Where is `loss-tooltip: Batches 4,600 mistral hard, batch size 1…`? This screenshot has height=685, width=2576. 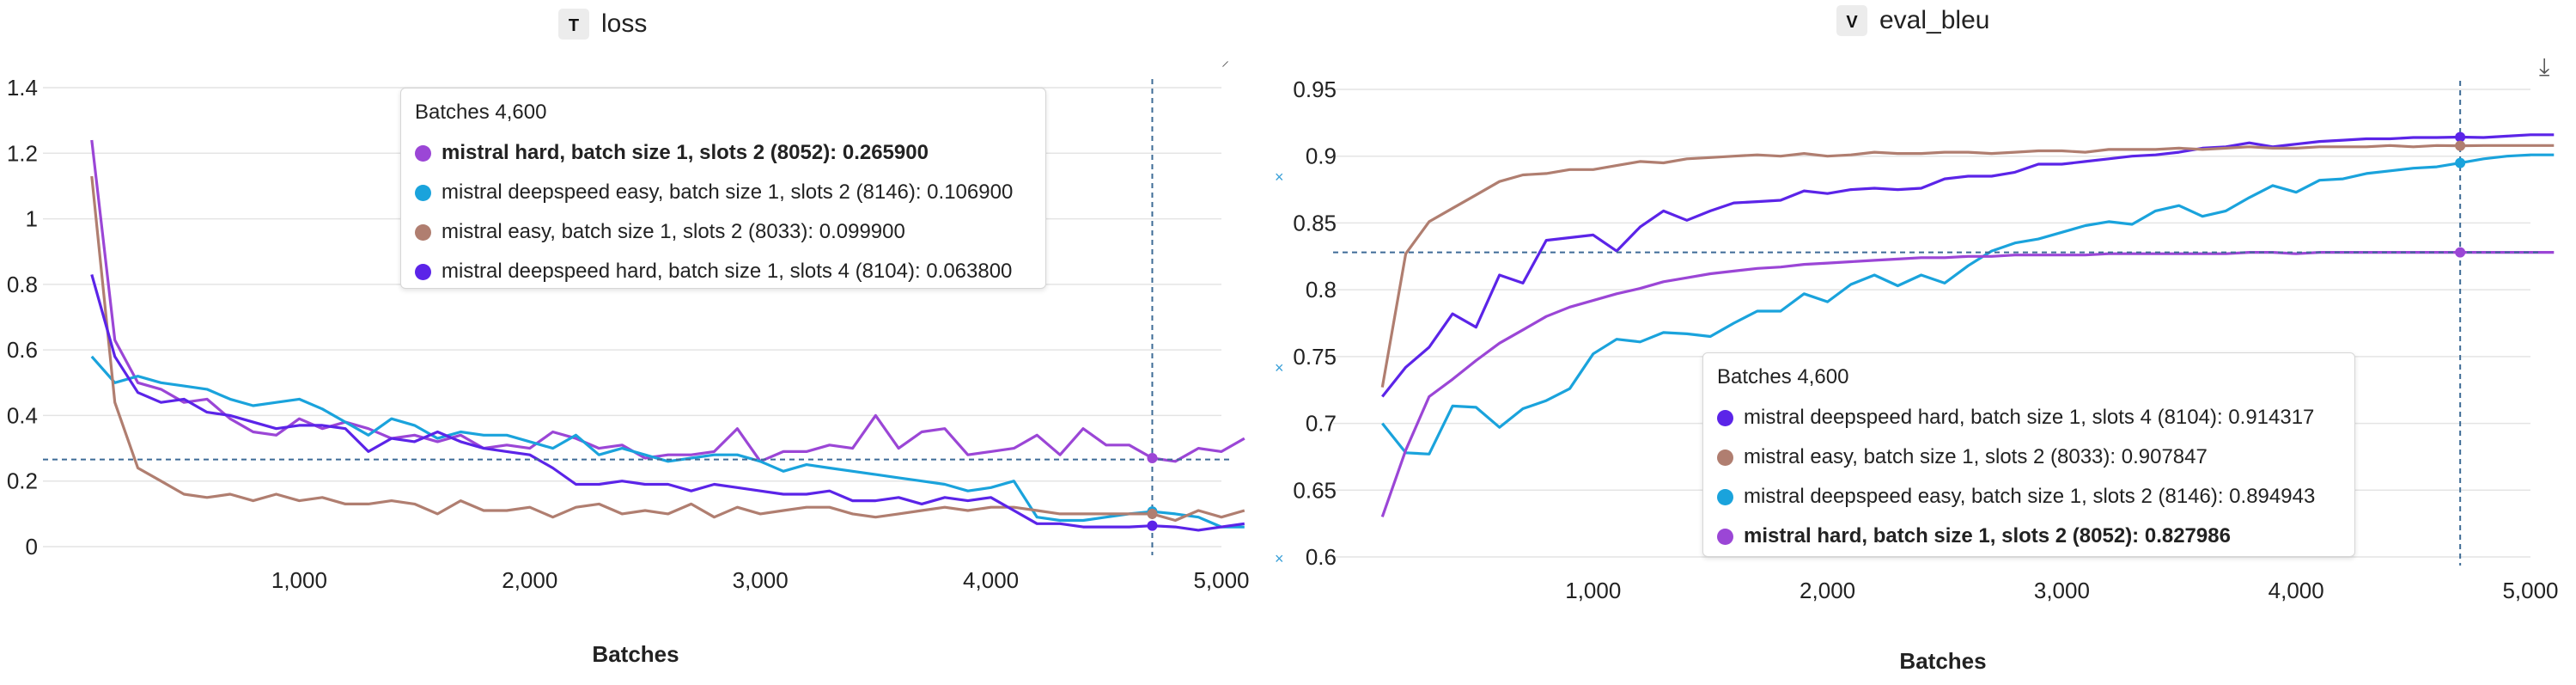 loss-tooltip: Batches 4,600 mistral hard, batch size 1… is located at coordinates (723, 188).